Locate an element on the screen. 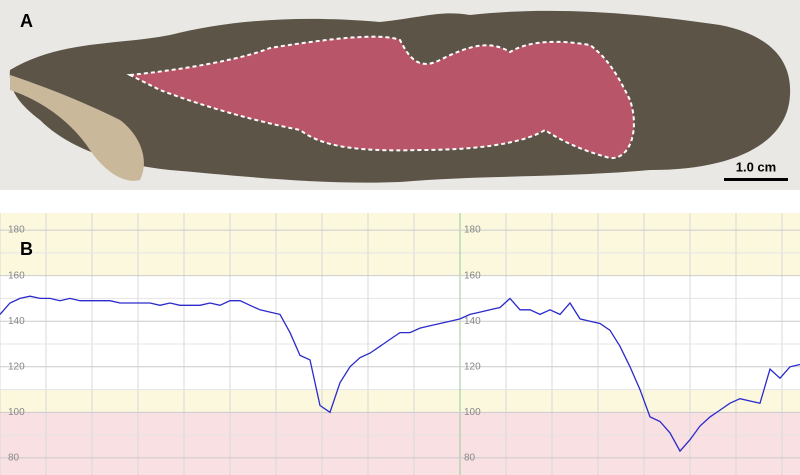 The image size is (800, 475). tissue-edge is located at coordinates (77, 128).